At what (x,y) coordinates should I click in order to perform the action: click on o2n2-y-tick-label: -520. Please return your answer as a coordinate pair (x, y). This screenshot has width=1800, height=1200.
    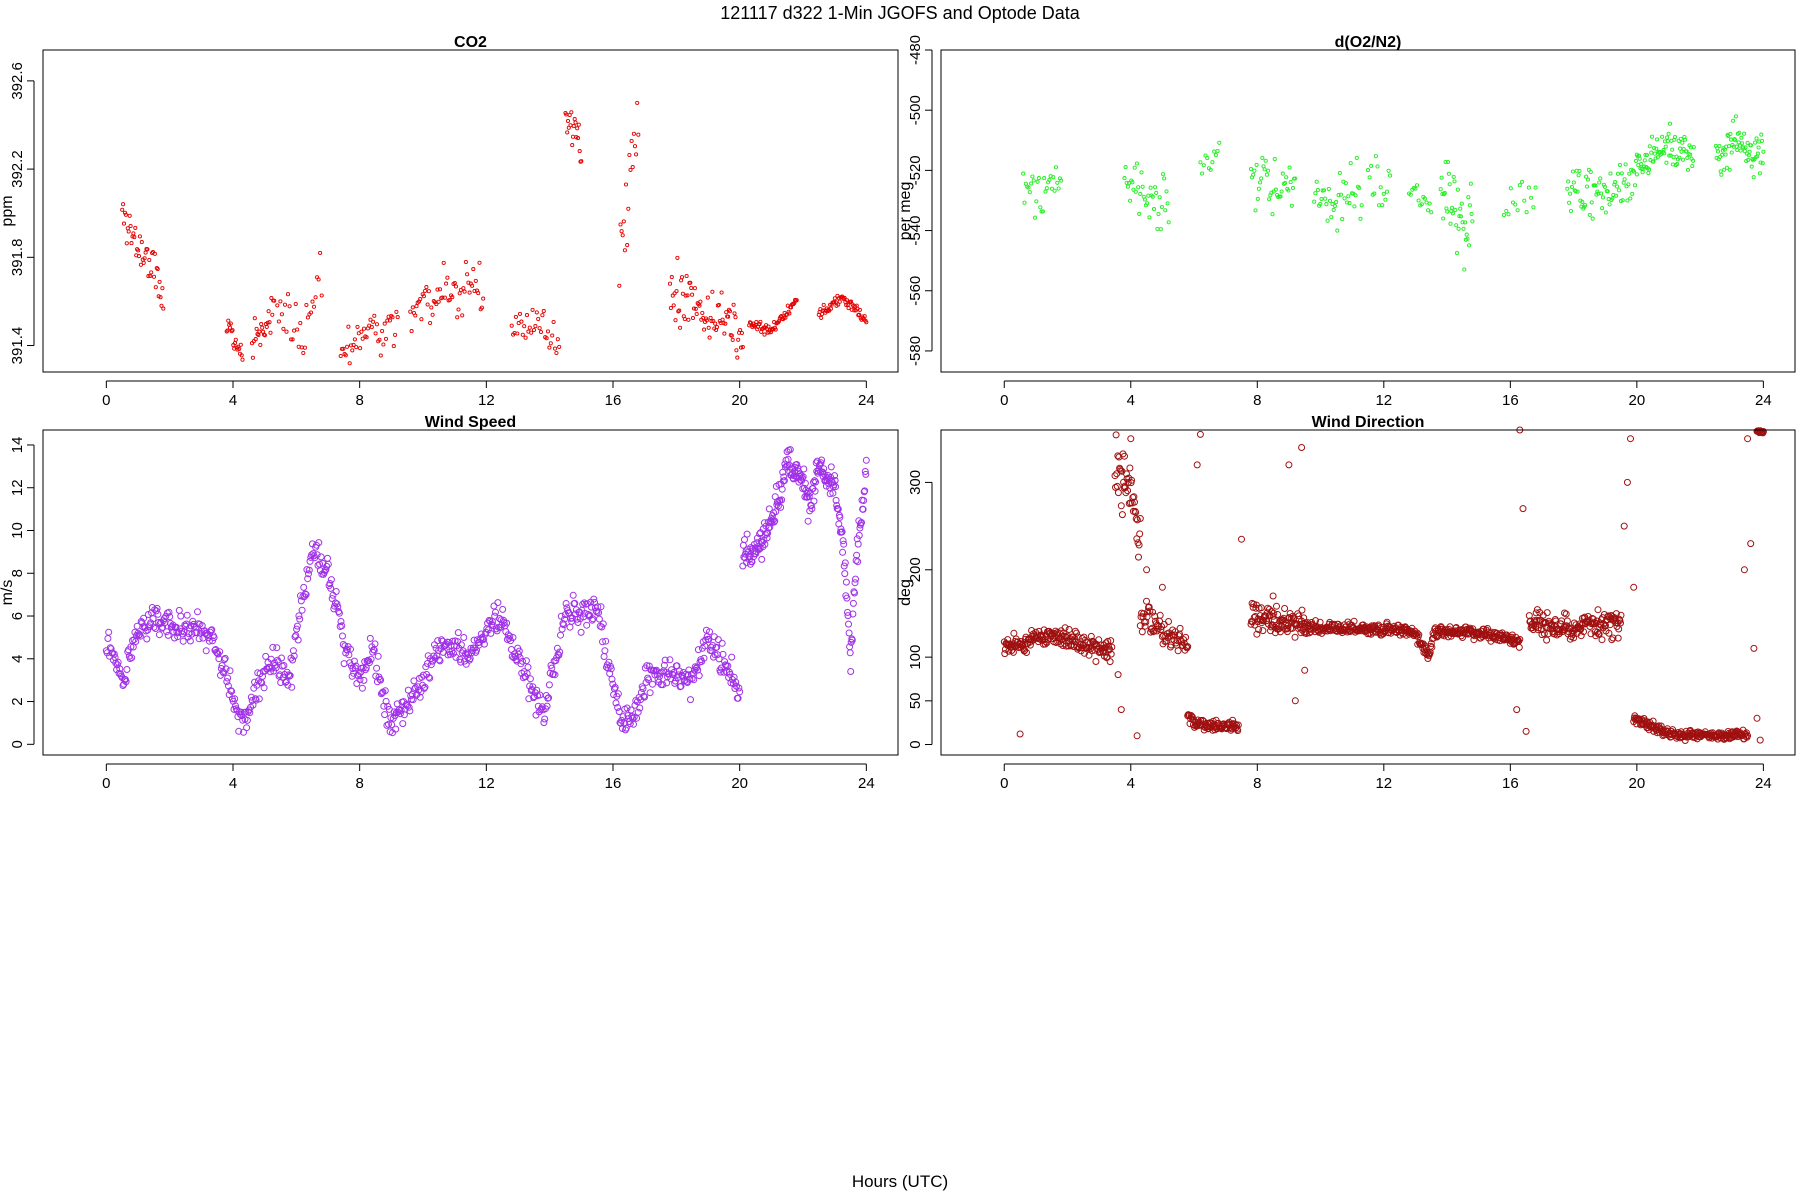
    Looking at the image, I should click on (915, 170).